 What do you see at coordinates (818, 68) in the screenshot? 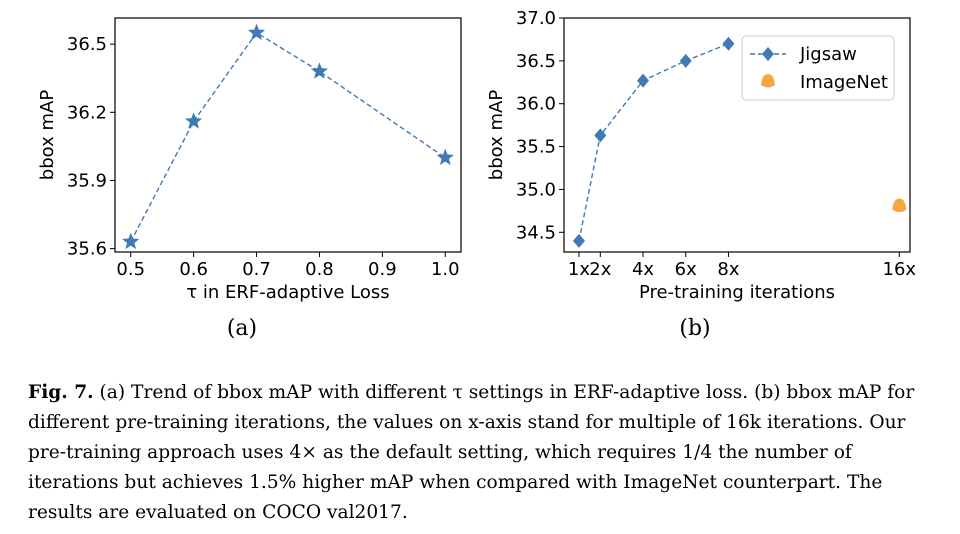
I see `chart-b-legend-box` at bounding box center [818, 68].